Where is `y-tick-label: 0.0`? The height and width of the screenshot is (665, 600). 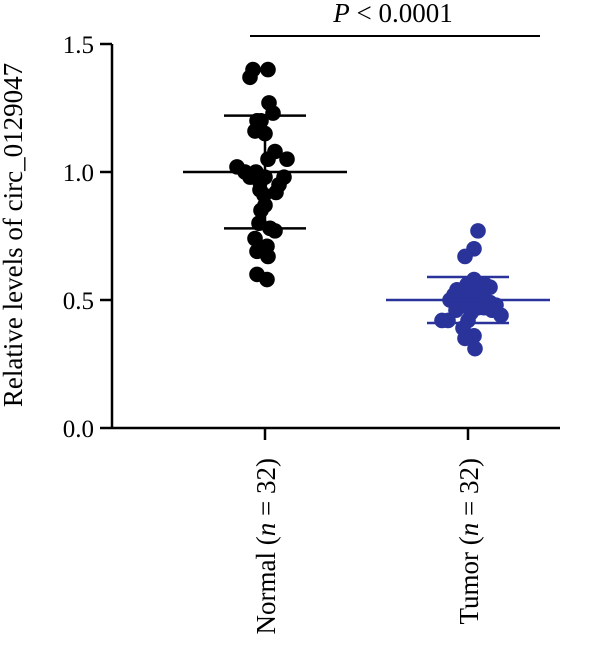 y-tick-label: 0.0 is located at coordinates (78, 429).